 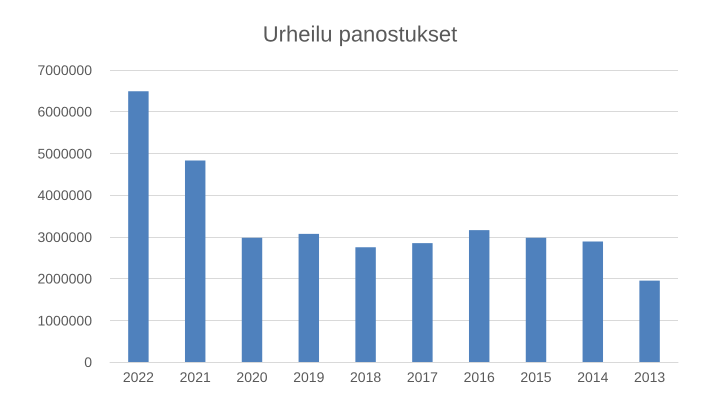 What do you see at coordinates (536, 377) in the screenshot?
I see `x-tick-label: 2015` at bounding box center [536, 377].